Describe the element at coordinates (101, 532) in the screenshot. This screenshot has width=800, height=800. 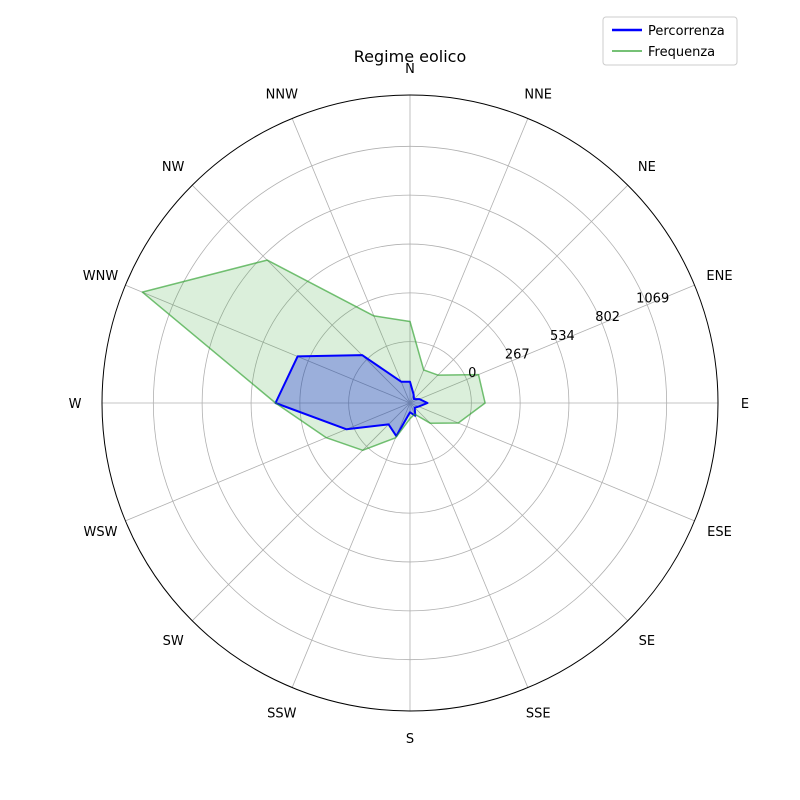
I see `direction-label-wsw: WSW` at that location.